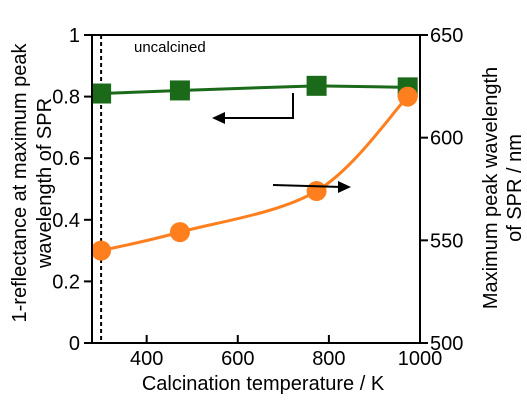 Image resolution: width=527 pixels, height=400 pixels. I want to click on y-left-tick-label-3: 0.4, so click(66, 221).